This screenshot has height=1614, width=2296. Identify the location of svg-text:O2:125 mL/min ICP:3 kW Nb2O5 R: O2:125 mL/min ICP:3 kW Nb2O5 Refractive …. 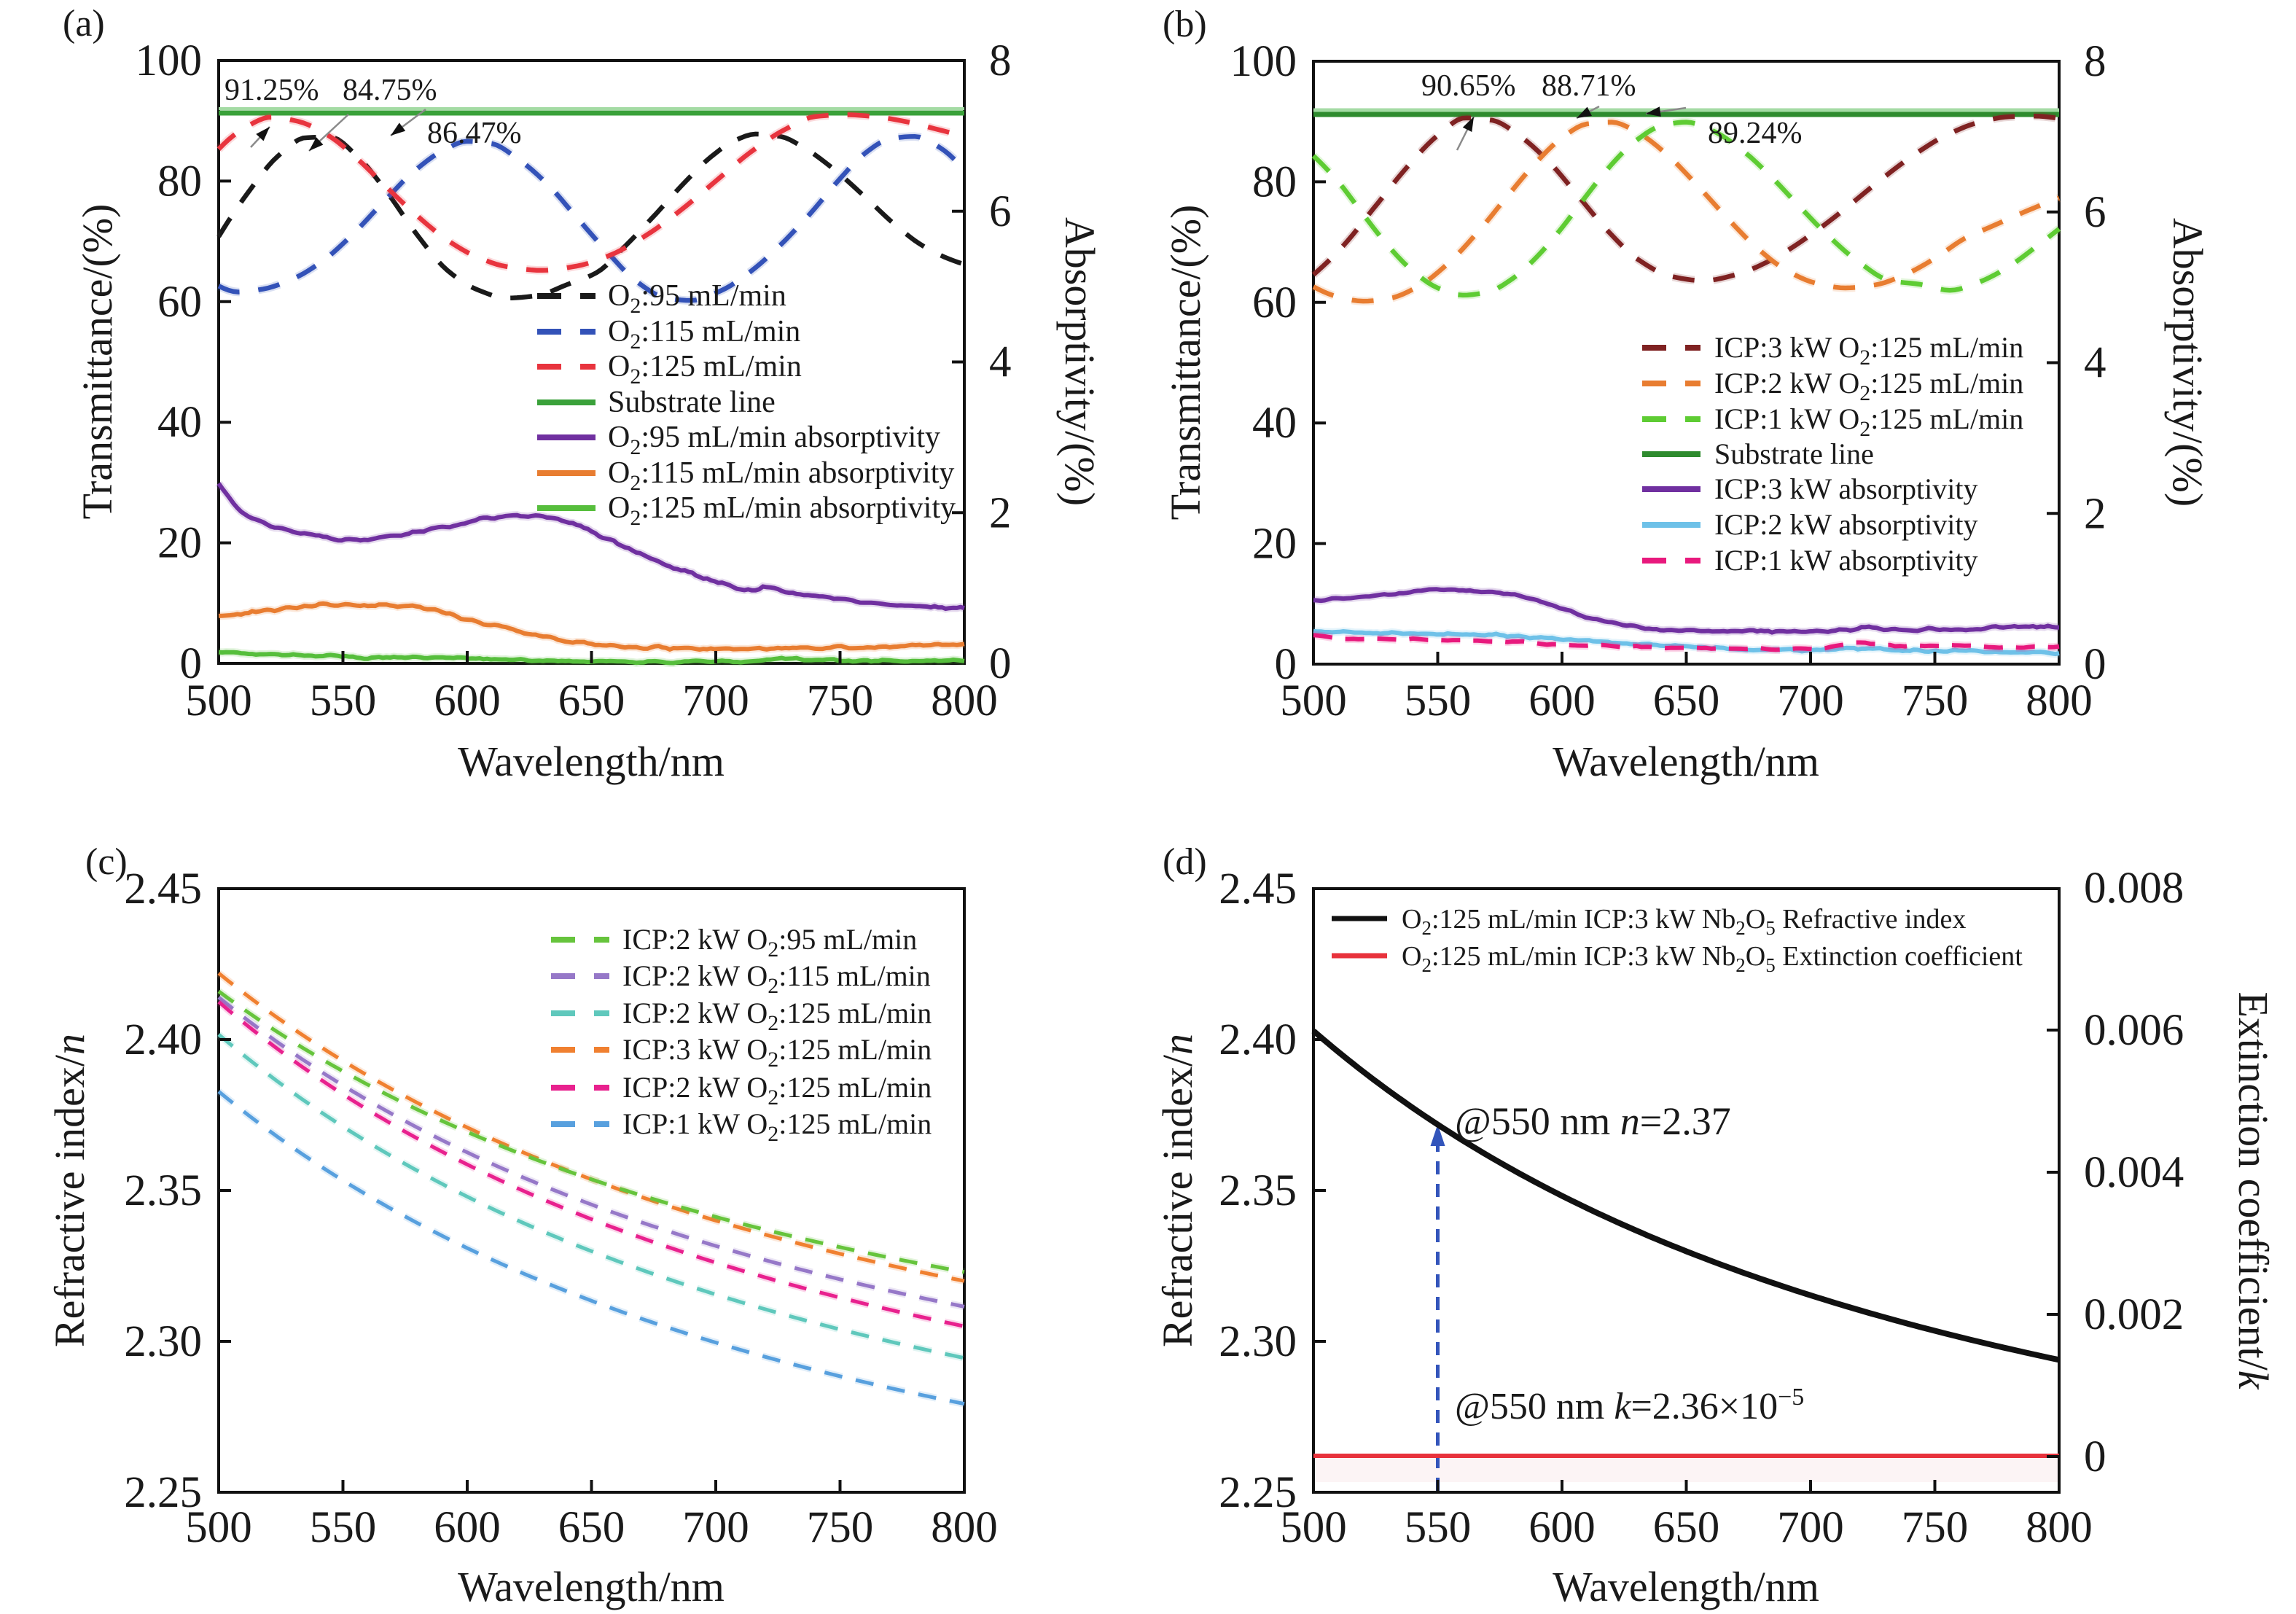
(1684, 921).